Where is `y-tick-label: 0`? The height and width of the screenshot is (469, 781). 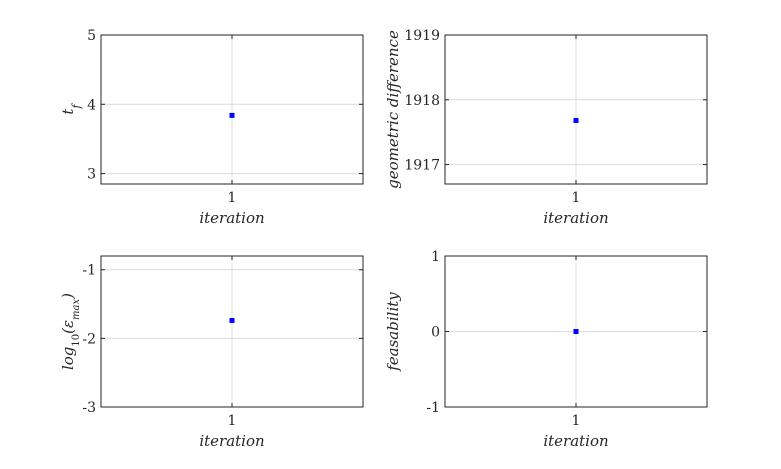
y-tick-label: 0 is located at coordinates (435, 333).